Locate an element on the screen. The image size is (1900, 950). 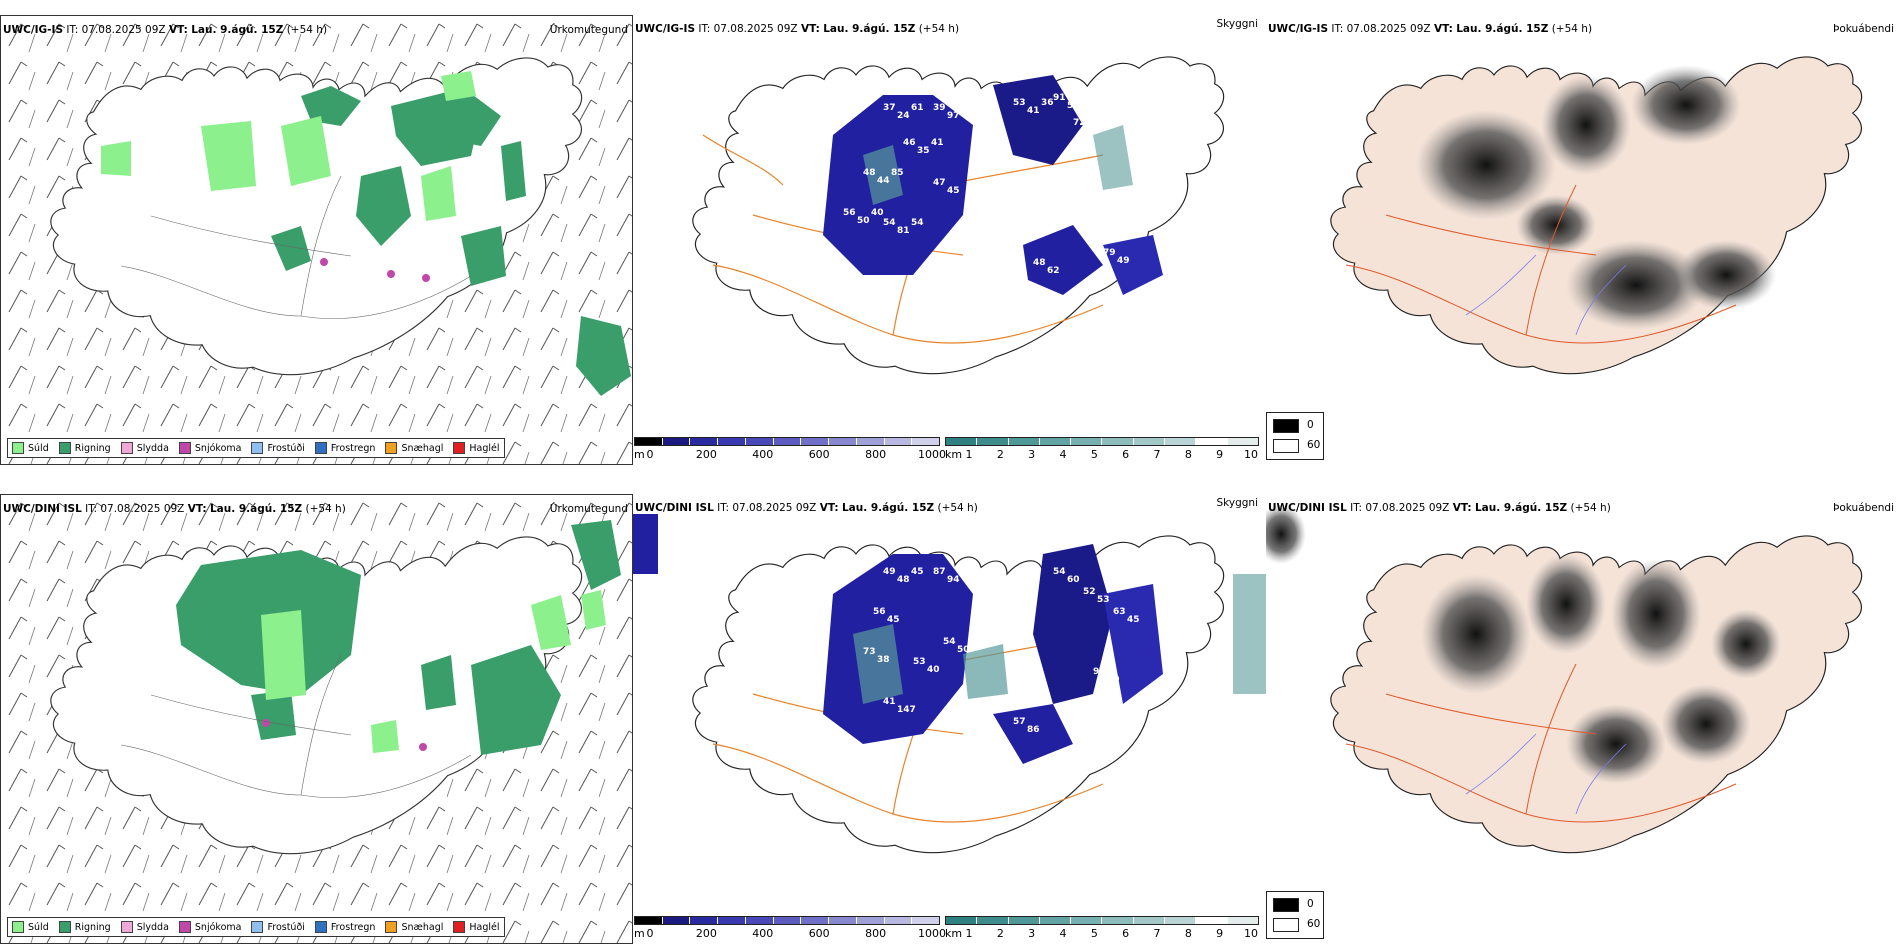
cloud-base-value: 97 is located at coordinates (953, 116).